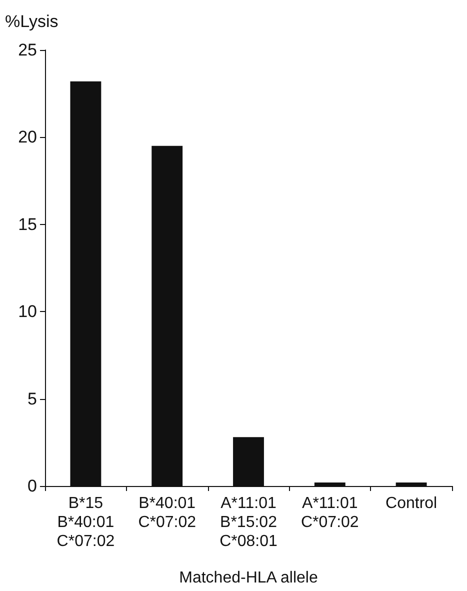  What do you see at coordinates (27, 312) in the screenshot?
I see `y-tick-label: 10` at bounding box center [27, 312].